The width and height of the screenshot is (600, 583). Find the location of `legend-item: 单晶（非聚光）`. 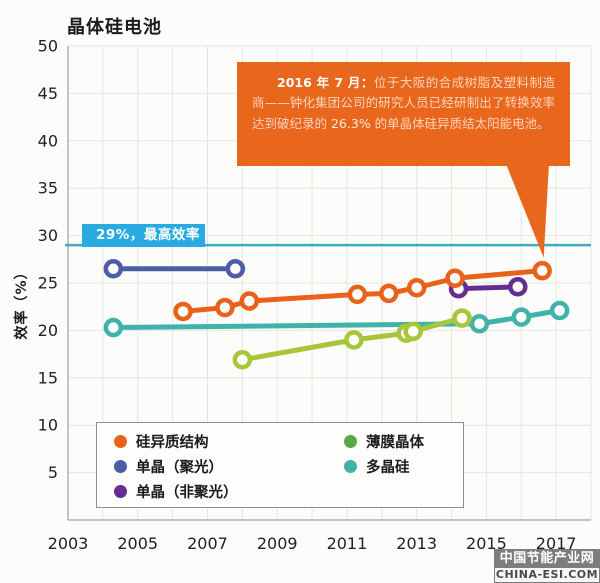

legend-item: 单晶（非聚光） is located at coordinates (229, 491).